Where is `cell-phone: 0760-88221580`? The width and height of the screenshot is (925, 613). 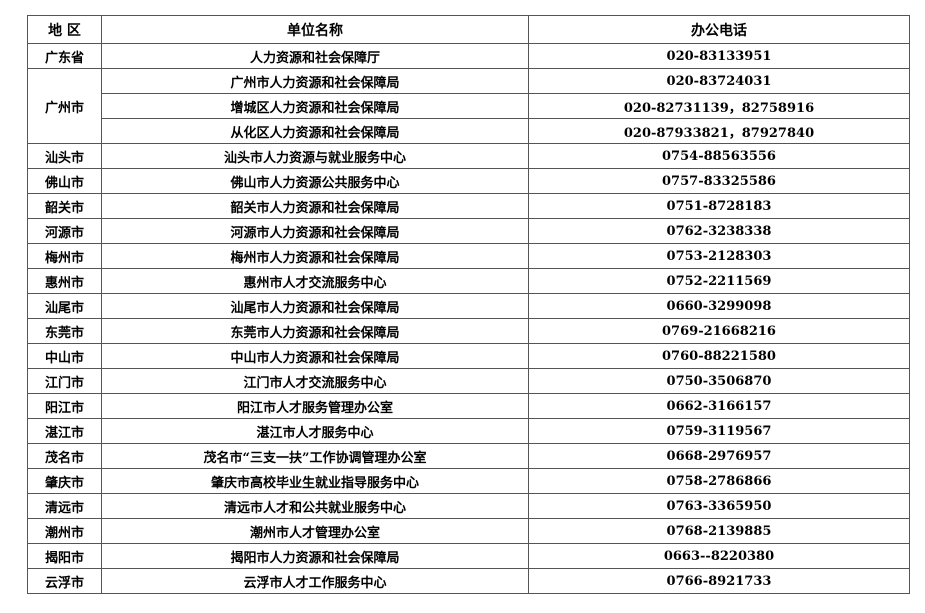
cell-phone: 0760-88221580 is located at coordinates (719, 356).